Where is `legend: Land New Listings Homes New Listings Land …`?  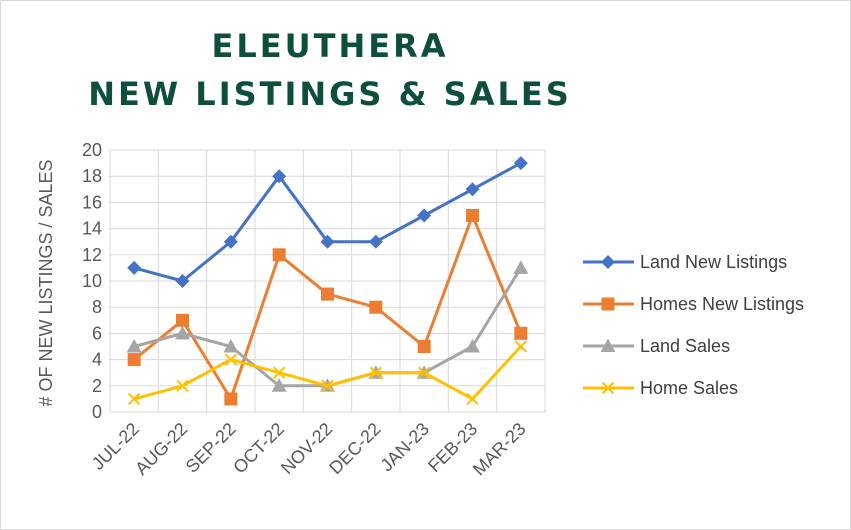 legend: Land New Listings Homes New Listings Land … is located at coordinates (693, 325).